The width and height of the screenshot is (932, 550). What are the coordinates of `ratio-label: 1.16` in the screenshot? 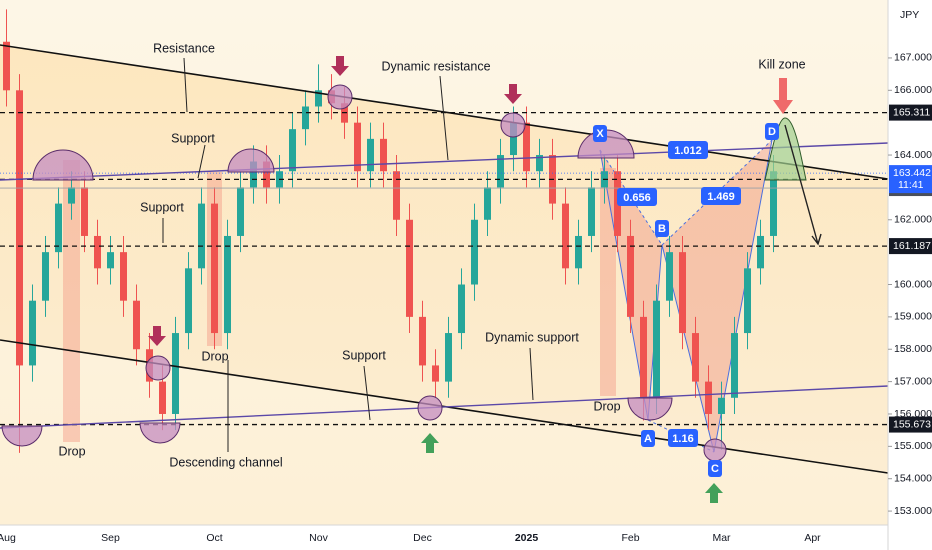 It's located at (682, 439).